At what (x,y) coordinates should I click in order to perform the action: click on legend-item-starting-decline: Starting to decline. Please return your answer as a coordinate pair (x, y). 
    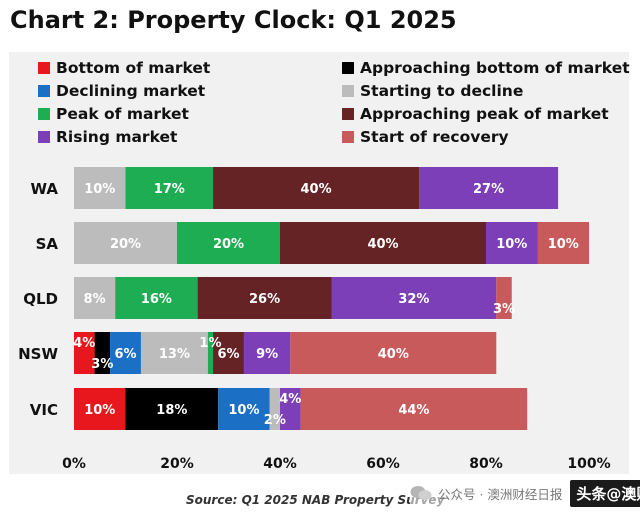
    Looking at the image, I should click on (432, 91).